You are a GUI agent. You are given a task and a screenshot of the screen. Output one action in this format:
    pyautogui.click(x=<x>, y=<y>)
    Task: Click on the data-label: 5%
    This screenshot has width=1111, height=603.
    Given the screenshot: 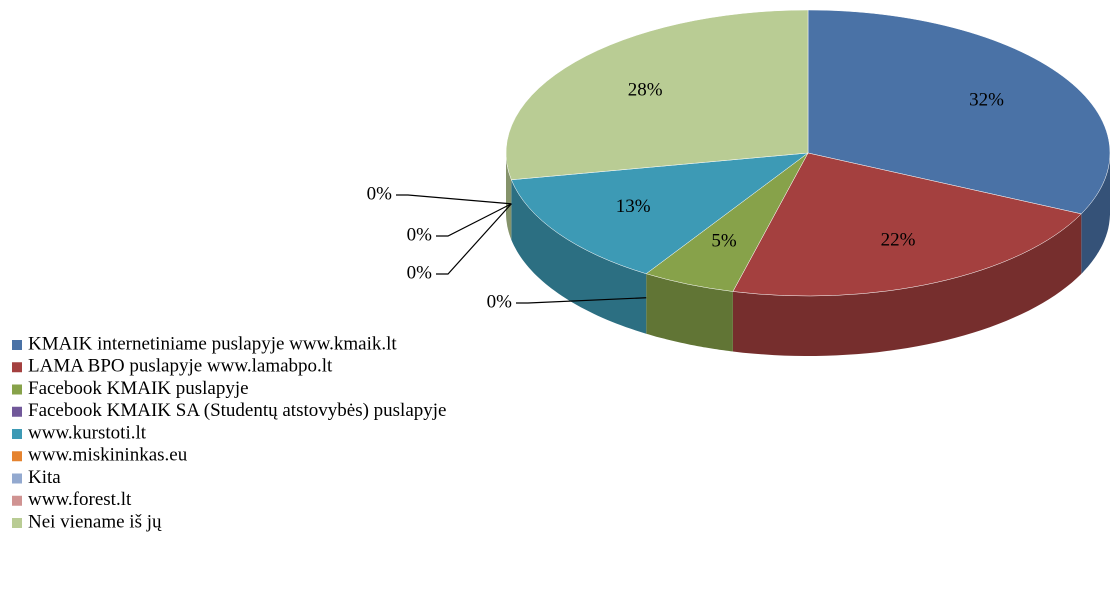 What is the action you would take?
    pyautogui.click(x=724, y=241)
    